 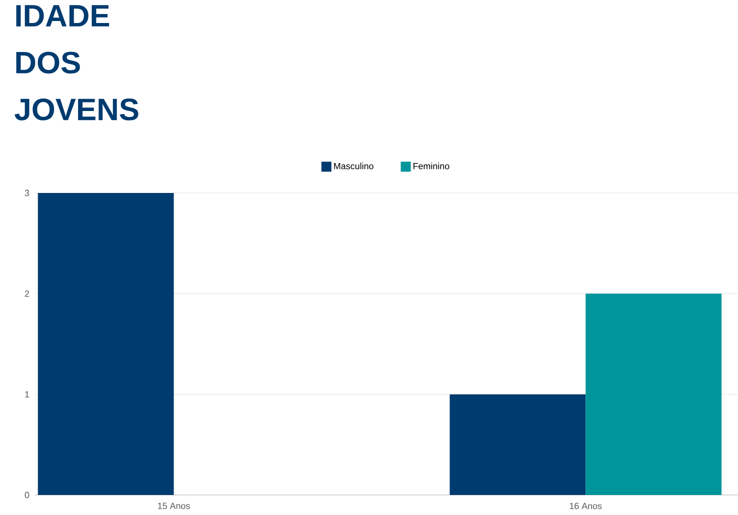 What do you see at coordinates (76, 62) in the screenshot?
I see `chart-title: IDADE DOS JOVENS` at bounding box center [76, 62].